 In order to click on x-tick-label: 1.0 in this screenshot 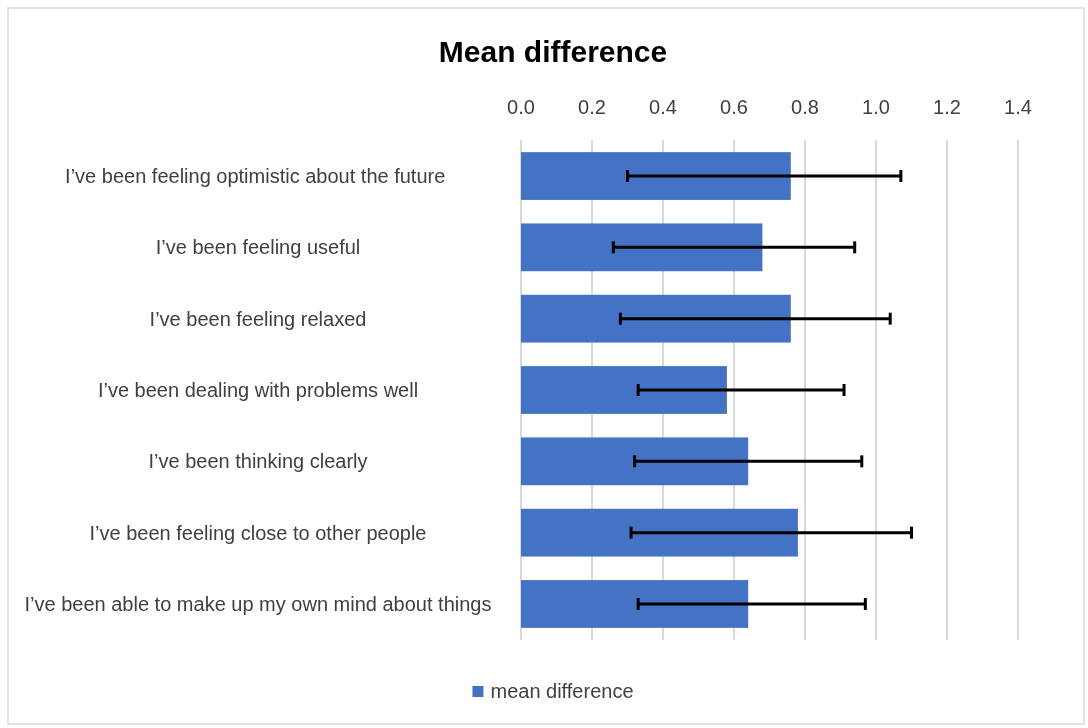, I will do `click(876, 107)`.